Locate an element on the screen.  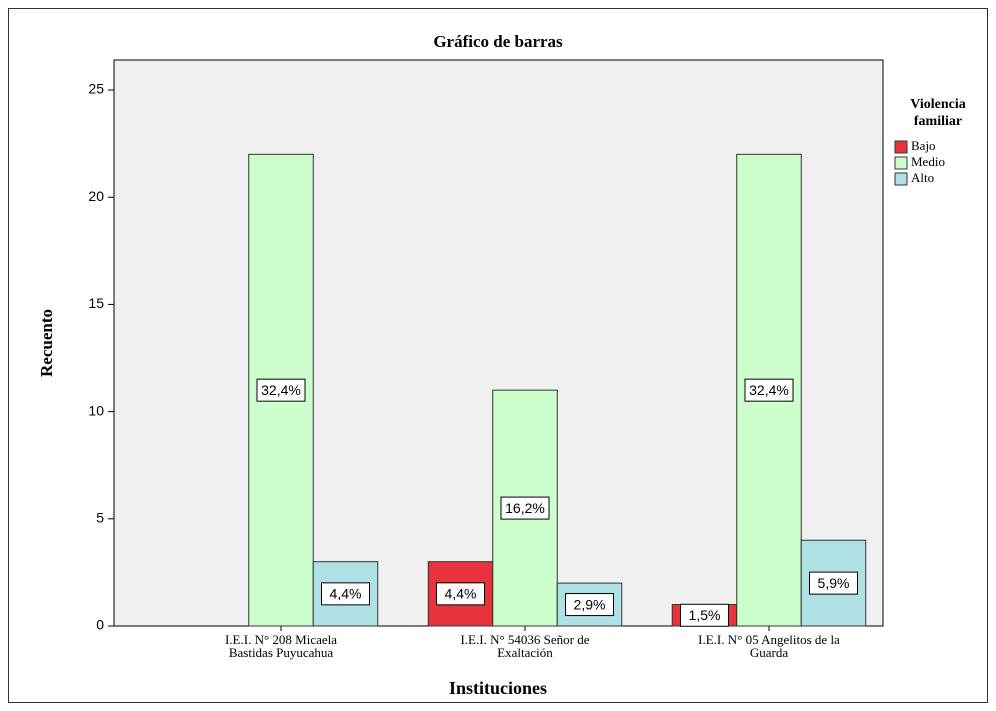
value-label: 1,5% is located at coordinates (705, 615).